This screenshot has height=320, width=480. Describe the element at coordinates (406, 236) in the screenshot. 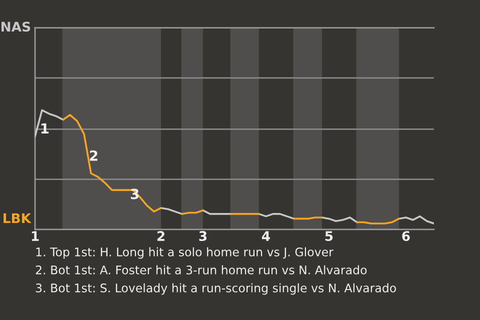

I see `x-tick-label: 6` at that location.